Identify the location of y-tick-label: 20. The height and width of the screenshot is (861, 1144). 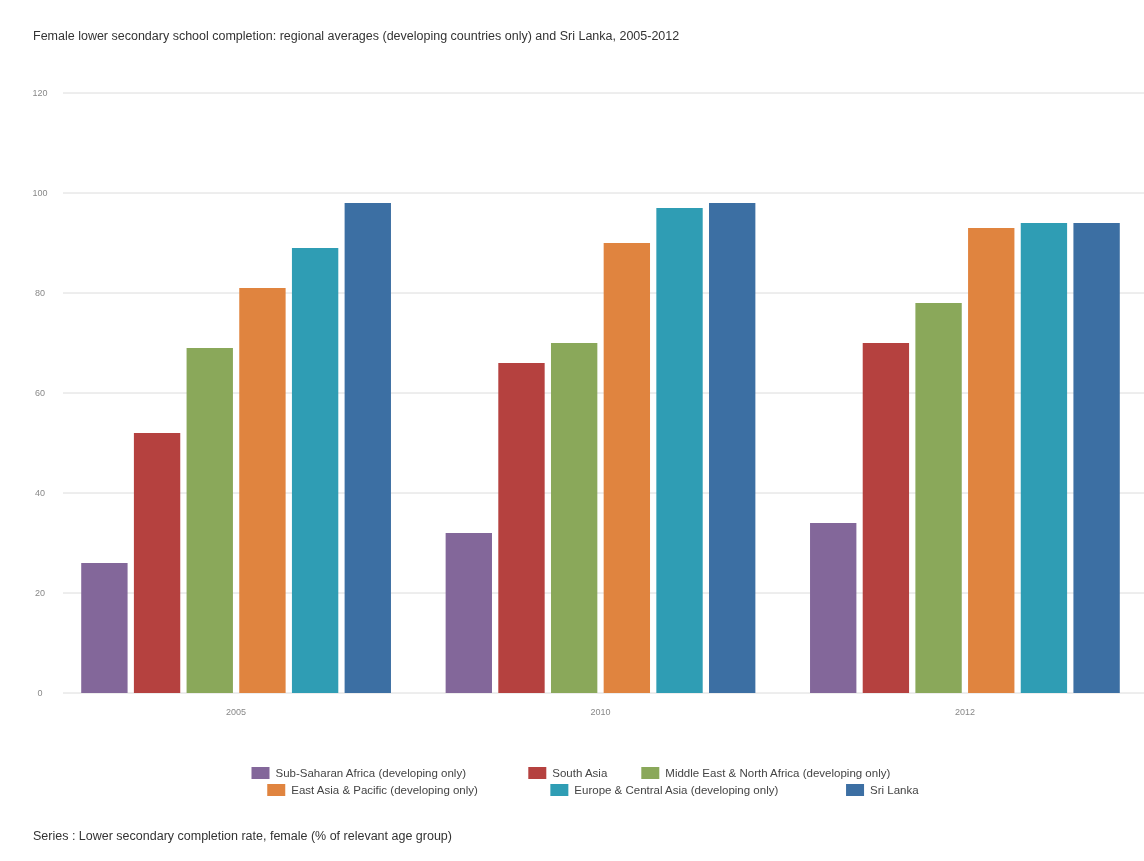
(40, 593).